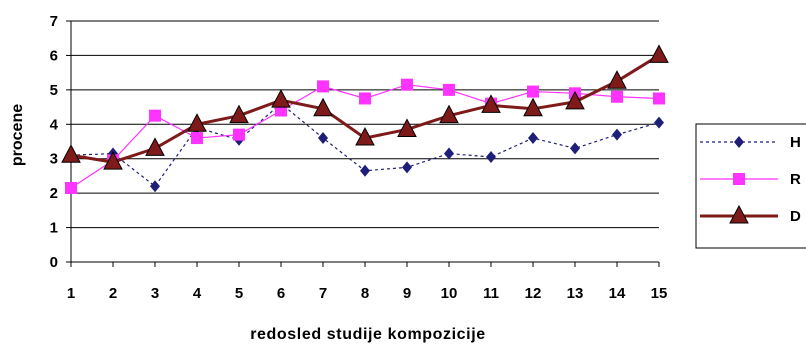 The image size is (806, 347). What do you see at coordinates (54, 159) in the screenshot?
I see `y-tick-label: 3` at bounding box center [54, 159].